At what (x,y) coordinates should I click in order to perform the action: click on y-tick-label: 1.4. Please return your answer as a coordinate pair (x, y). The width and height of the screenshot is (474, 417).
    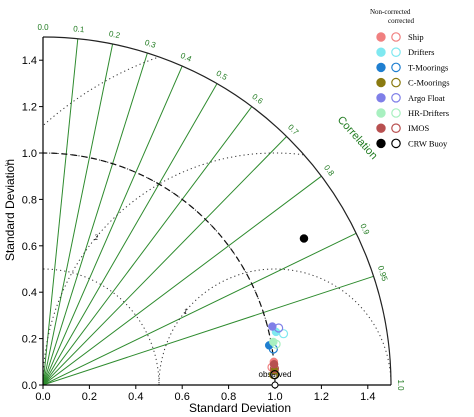
    Looking at the image, I should click on (29, 61).